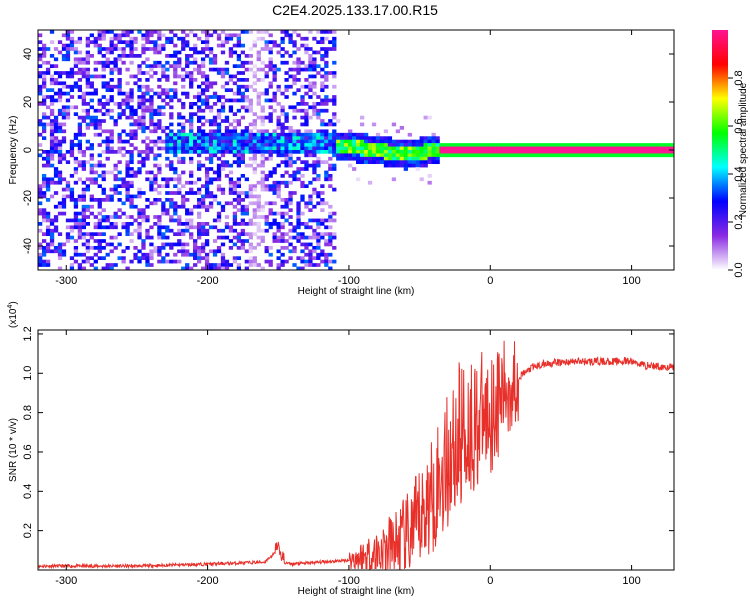 The height and width of the screenshot is (605, 750). I want to click on colorbar-tick-label: 0.8, so click(739, 77).